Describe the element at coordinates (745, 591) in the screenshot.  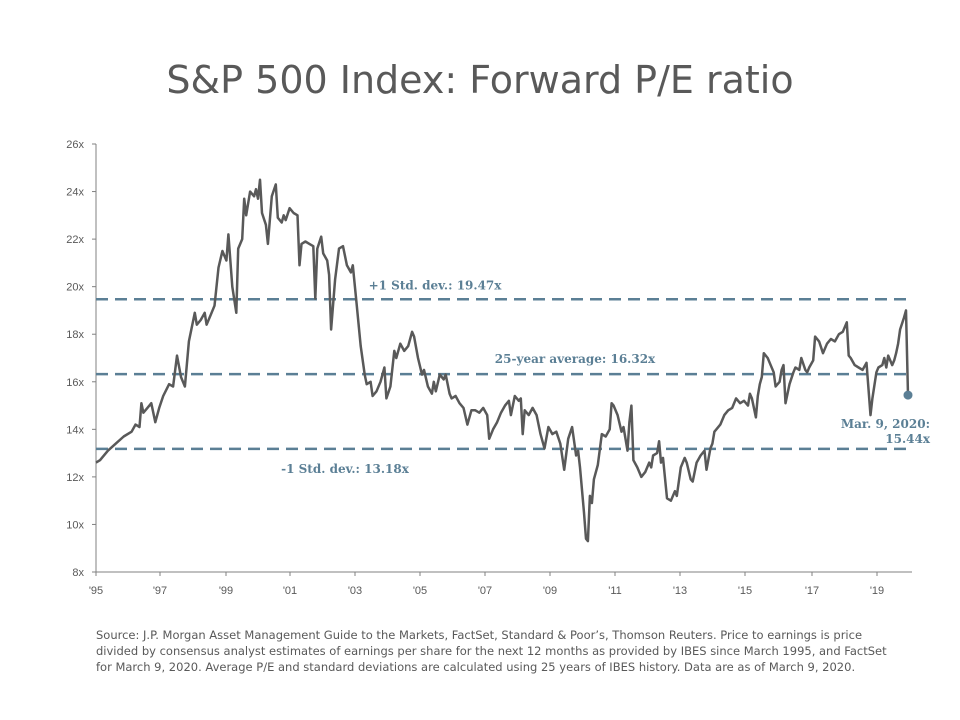
I see `x-tick-label: '15` at that location.